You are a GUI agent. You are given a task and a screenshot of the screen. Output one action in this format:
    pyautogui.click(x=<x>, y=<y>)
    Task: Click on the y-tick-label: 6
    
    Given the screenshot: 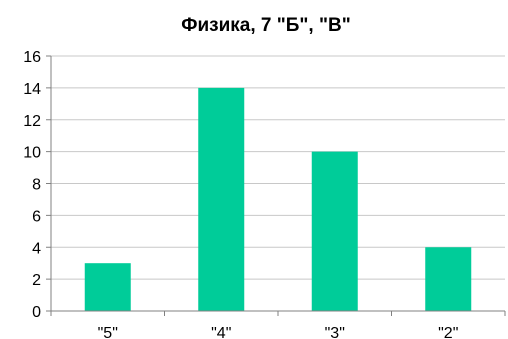 What is the action you would take?
    pyautogui.click(x=36, y=216)
    